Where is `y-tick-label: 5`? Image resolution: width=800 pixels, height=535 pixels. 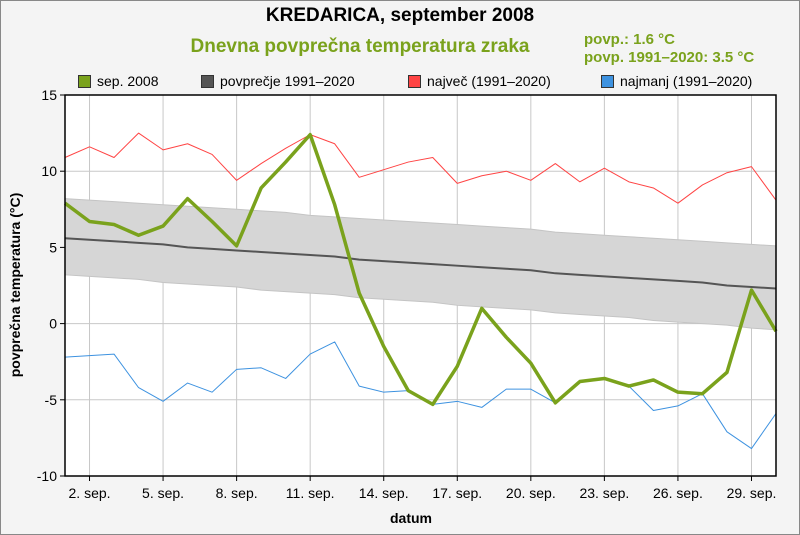 y-tick-label: 5 is located at coordinates (53, 247).